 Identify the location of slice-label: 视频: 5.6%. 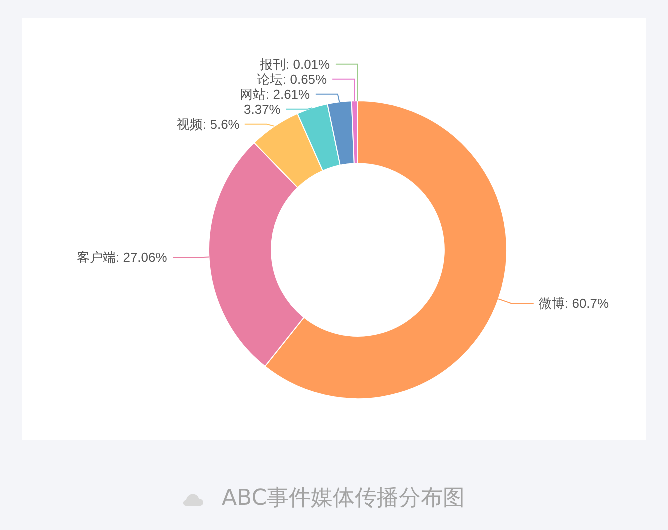
(208, 124).